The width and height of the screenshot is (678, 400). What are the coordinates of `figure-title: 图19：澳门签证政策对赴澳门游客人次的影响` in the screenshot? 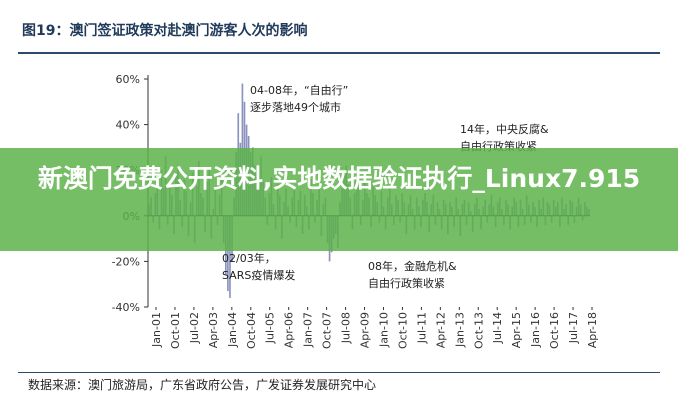 It's located at (165, 31).